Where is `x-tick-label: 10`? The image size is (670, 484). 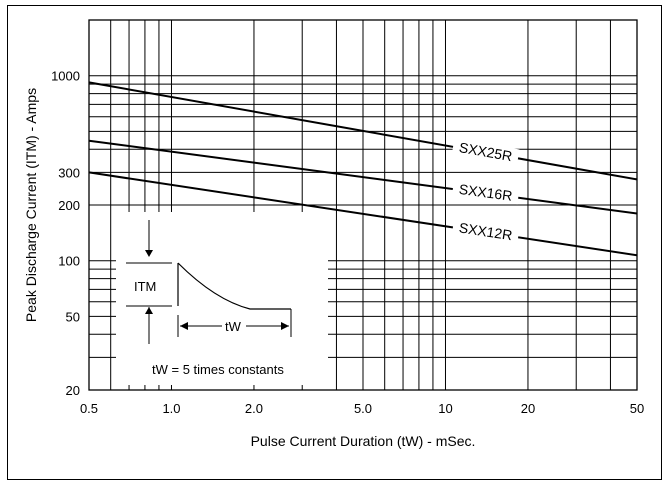
x-tick-label: 10 is located at coordinates (445, 408).